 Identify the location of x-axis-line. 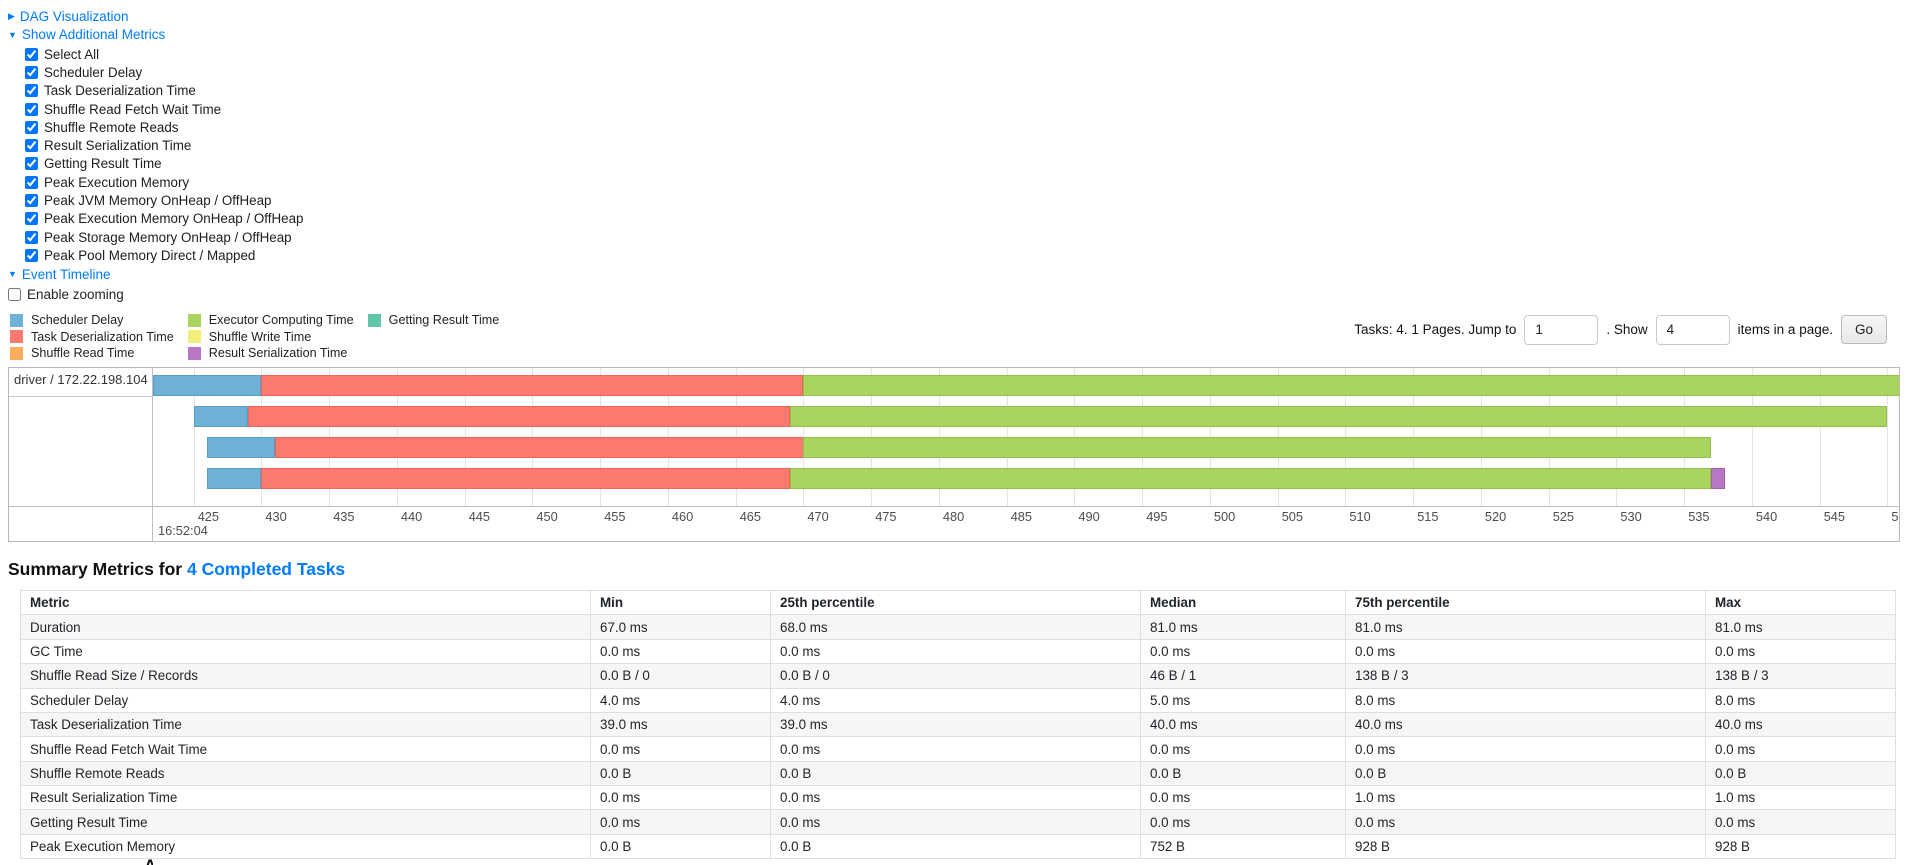
(954, 507).